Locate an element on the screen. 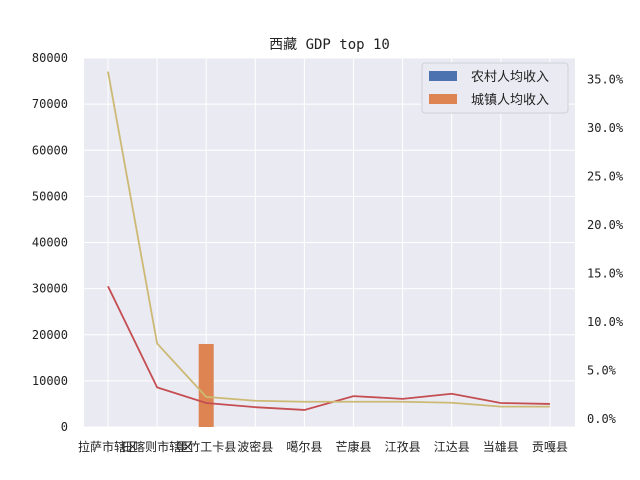 The width and height of the screenshot is (640, 480). chart-title: 西藏 GDP top 10 is located at coordinates (329, 45).